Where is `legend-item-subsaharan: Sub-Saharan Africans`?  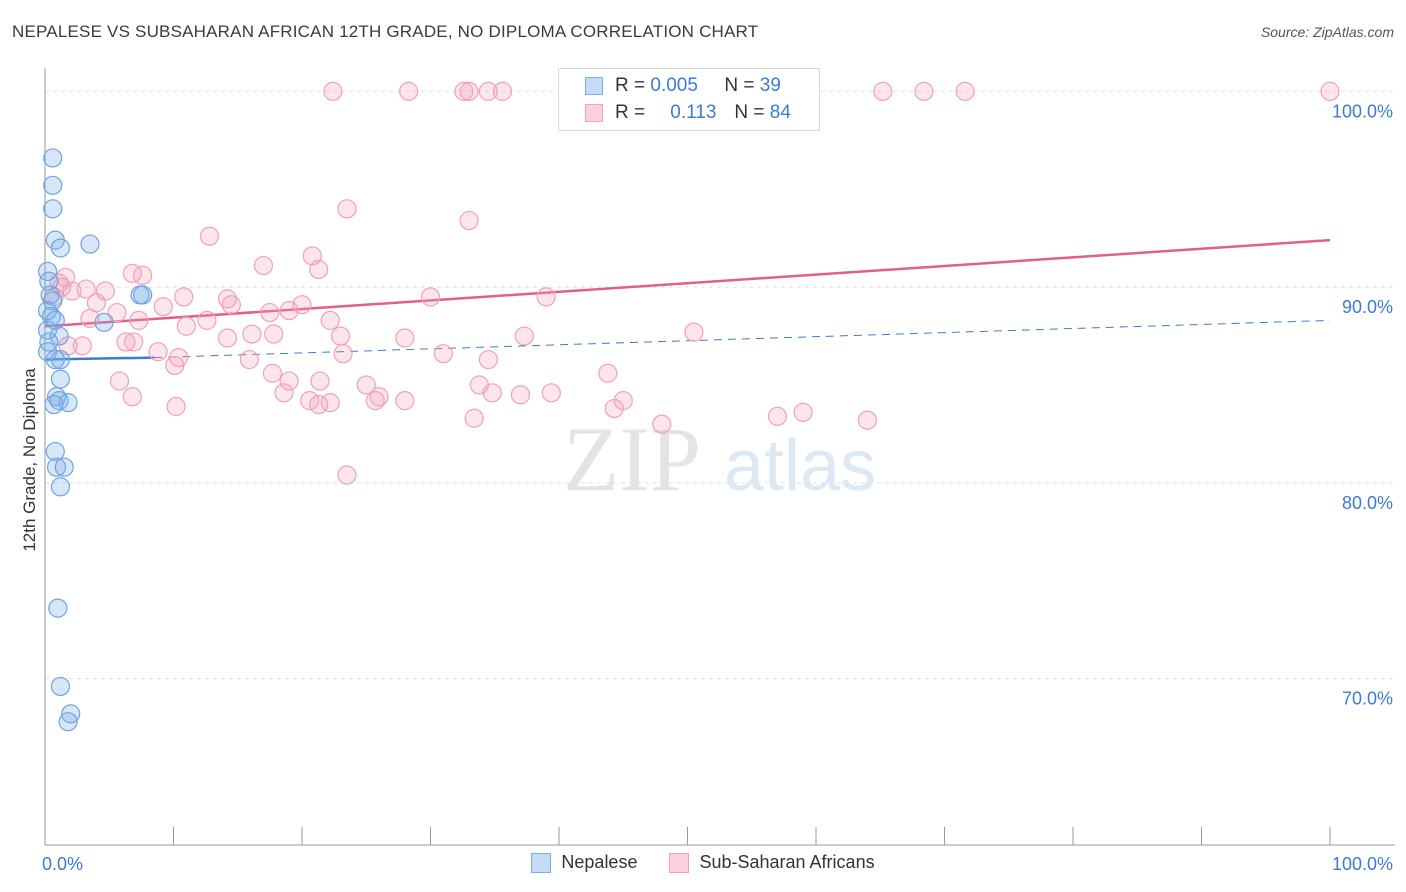 legend-item-subsaharan: Sub-Saharan Africans is located at coordinates (772, 862).